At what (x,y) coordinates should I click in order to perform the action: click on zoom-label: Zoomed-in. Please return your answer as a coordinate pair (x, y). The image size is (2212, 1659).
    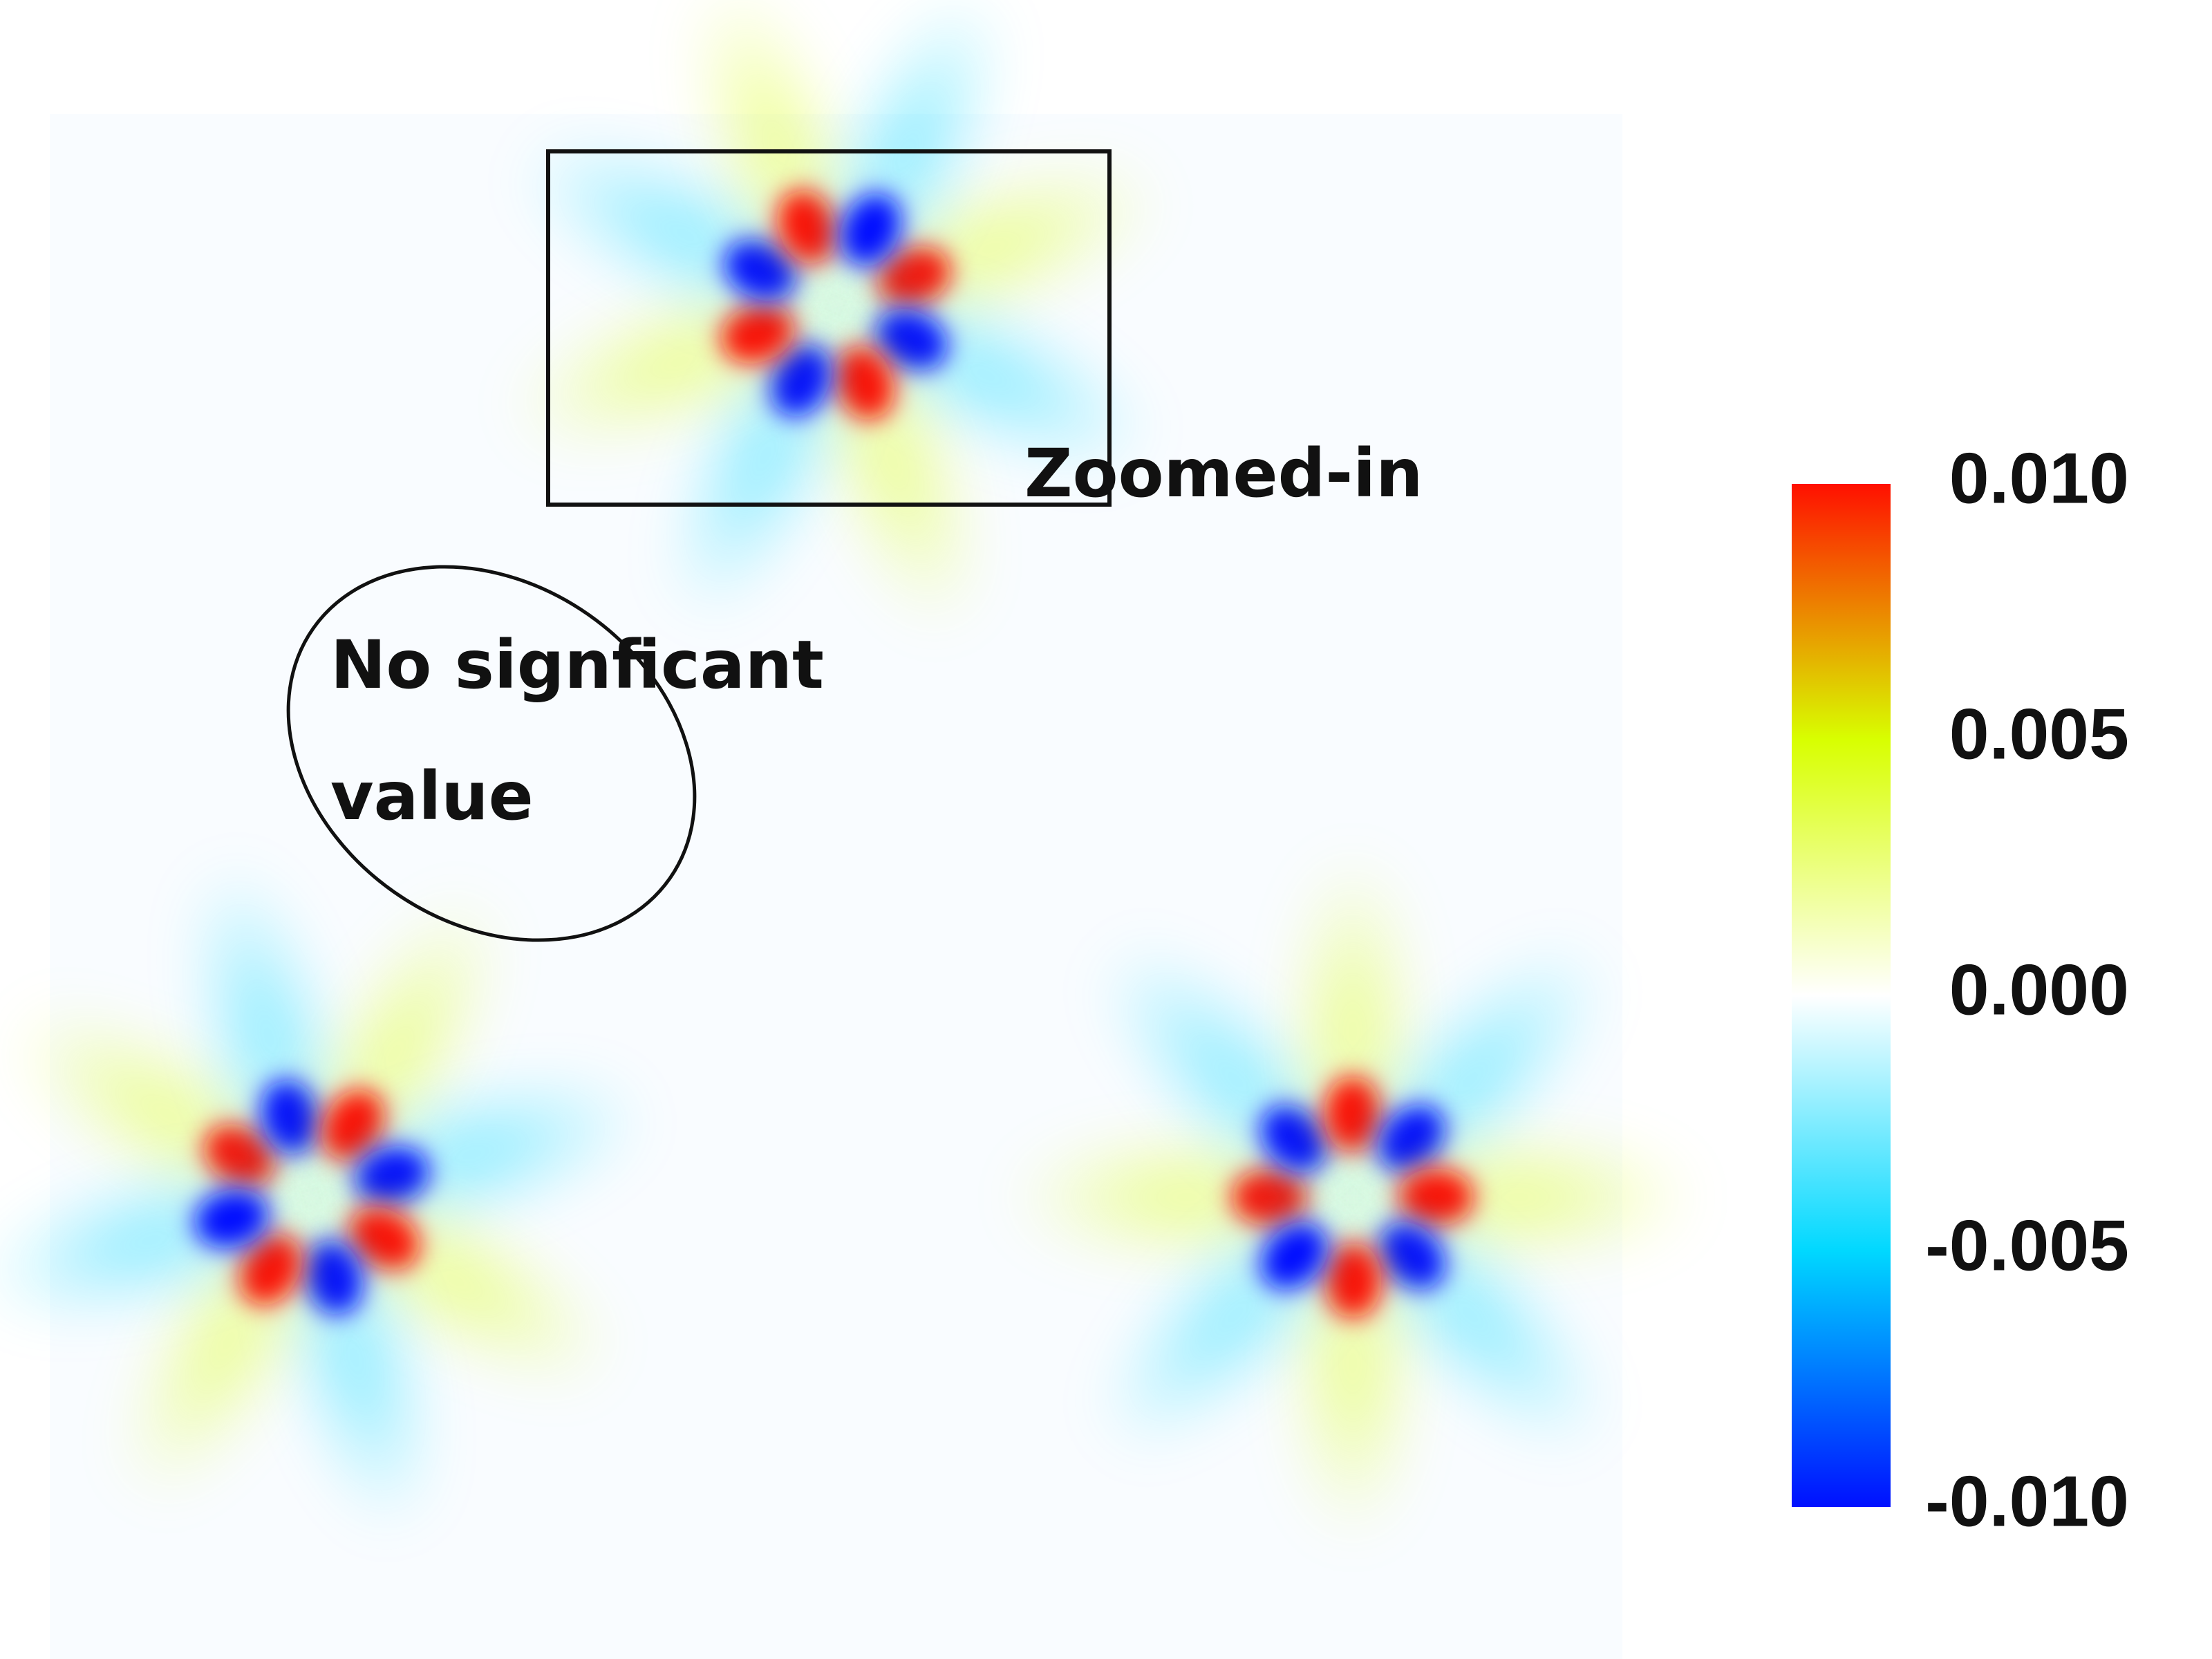
    Looking at the image, I should click on (1223, 474).